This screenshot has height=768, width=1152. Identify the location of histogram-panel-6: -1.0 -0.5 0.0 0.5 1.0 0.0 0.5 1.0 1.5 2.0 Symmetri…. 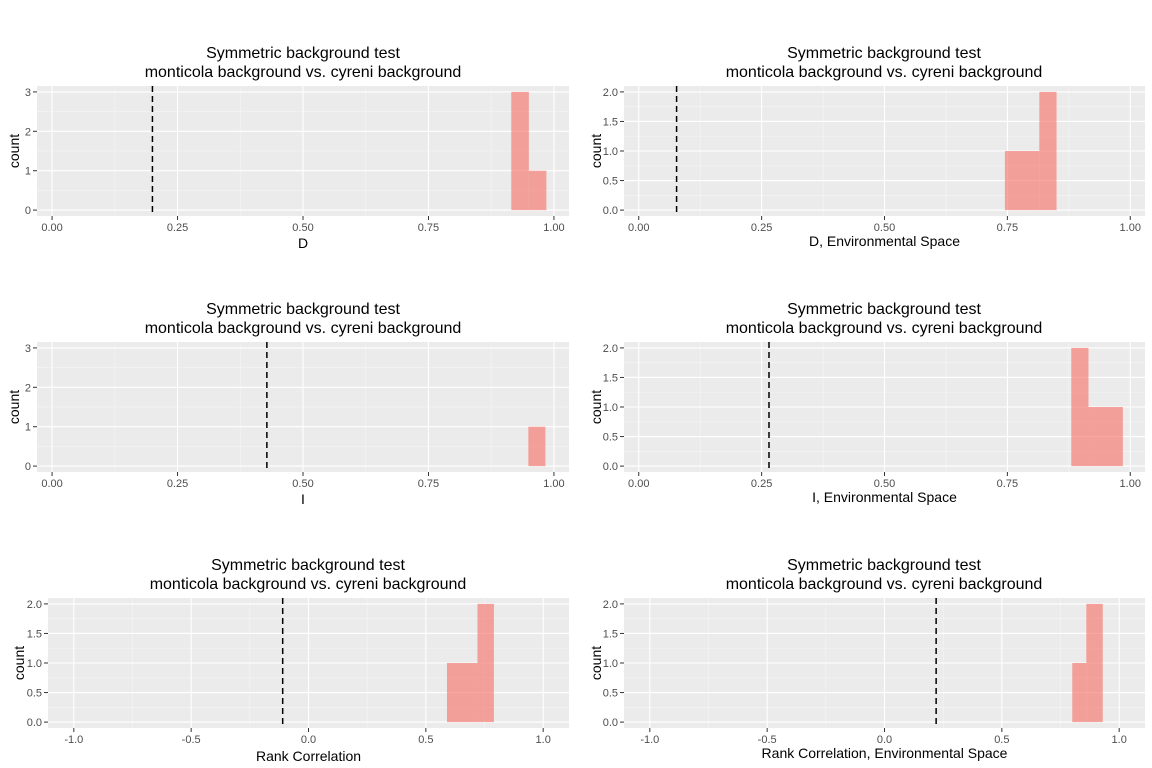
(866, 659).